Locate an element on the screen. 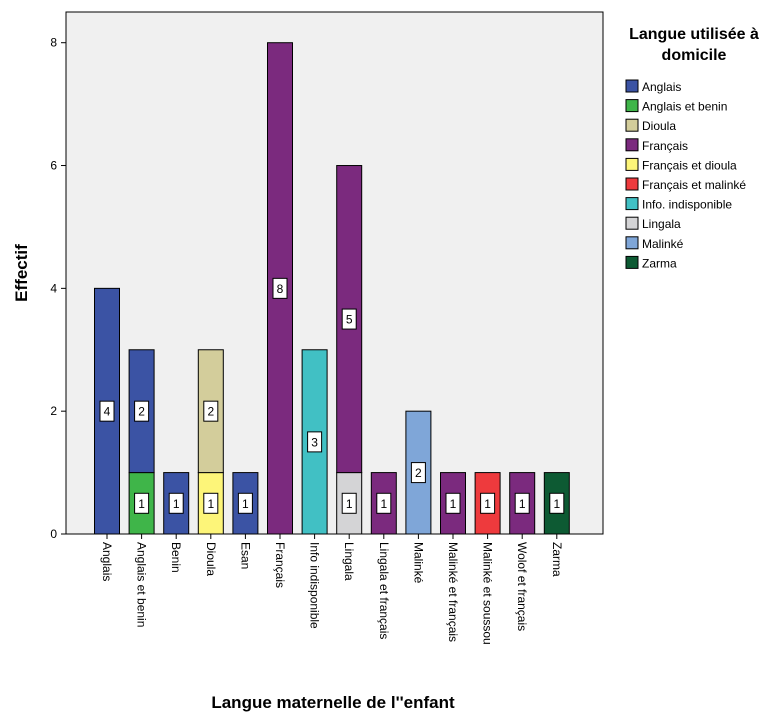 The height and width of the screenshot is (716, 775). y-tick-label: 6 is located at coordinates (53, 166).